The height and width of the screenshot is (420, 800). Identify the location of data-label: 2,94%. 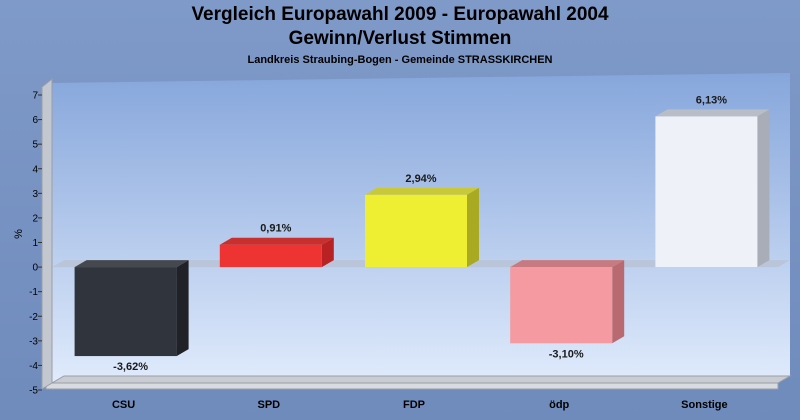
(420, 179).